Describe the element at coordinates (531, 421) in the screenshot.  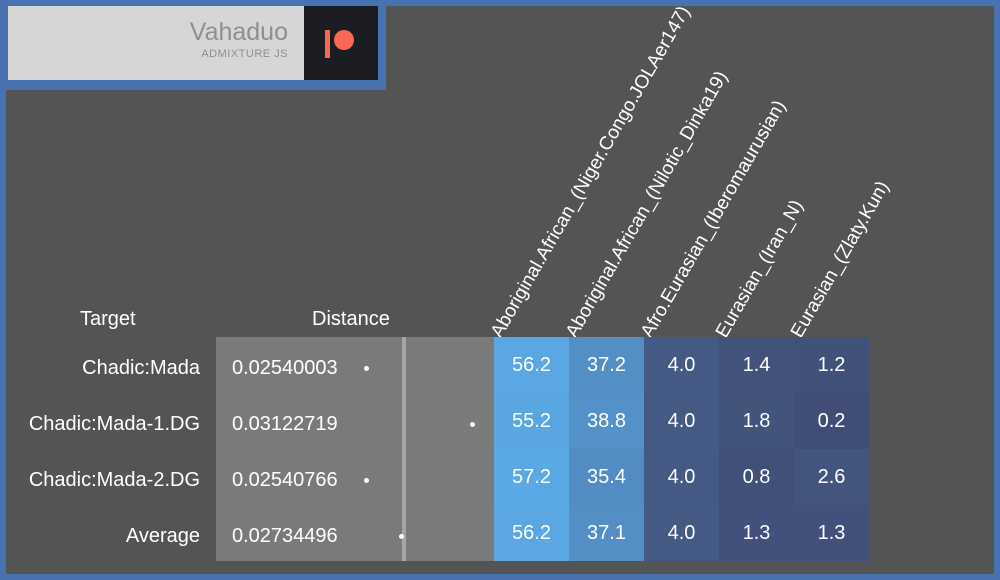
I see `admixture-cell: 55.2` at that location.